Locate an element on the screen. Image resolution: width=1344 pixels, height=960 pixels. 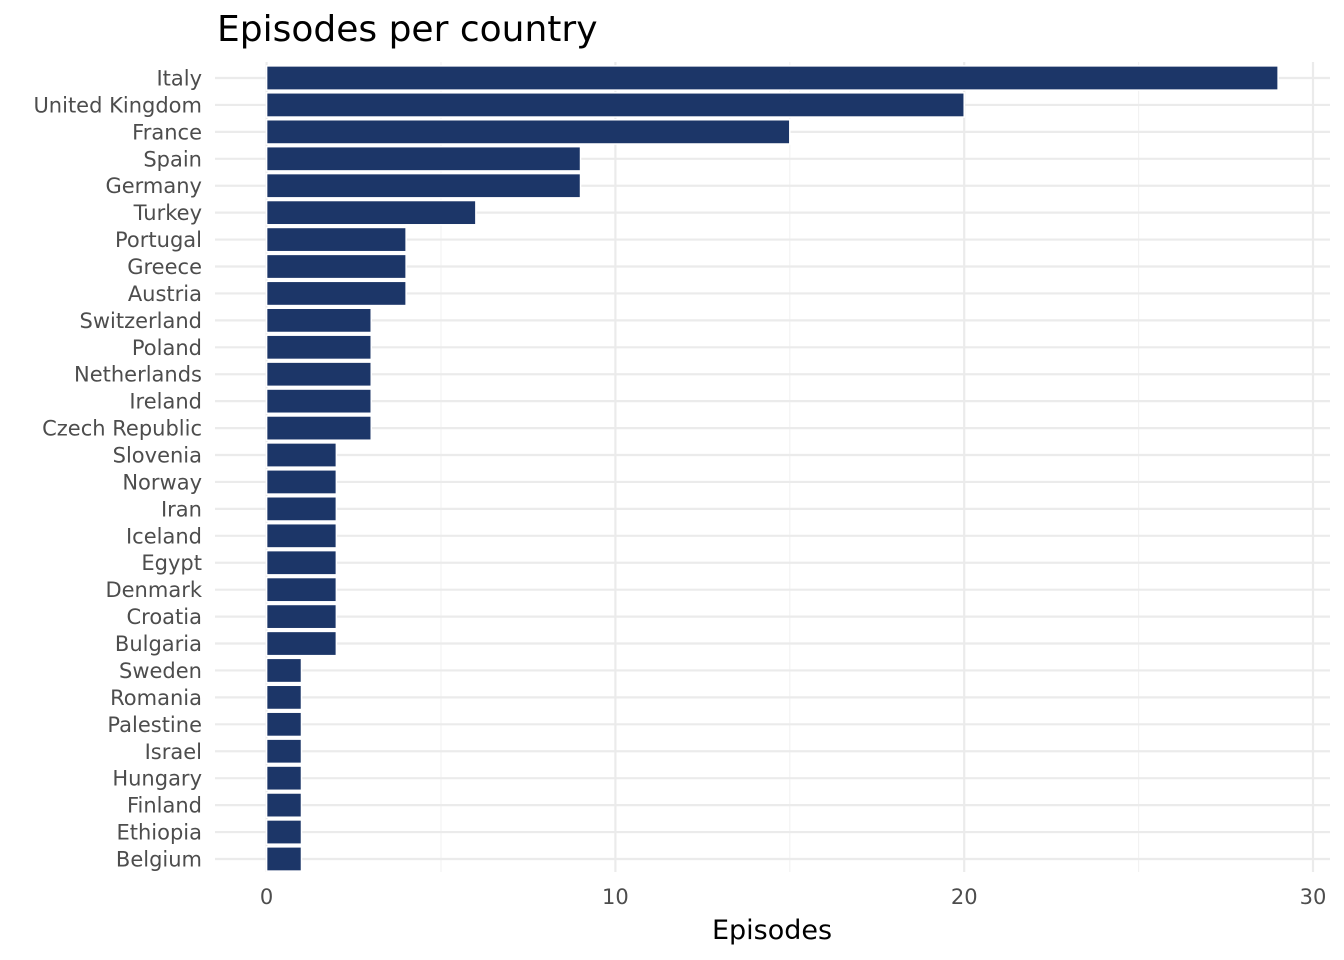
bar-denmark is located at coordinates (301, 589).